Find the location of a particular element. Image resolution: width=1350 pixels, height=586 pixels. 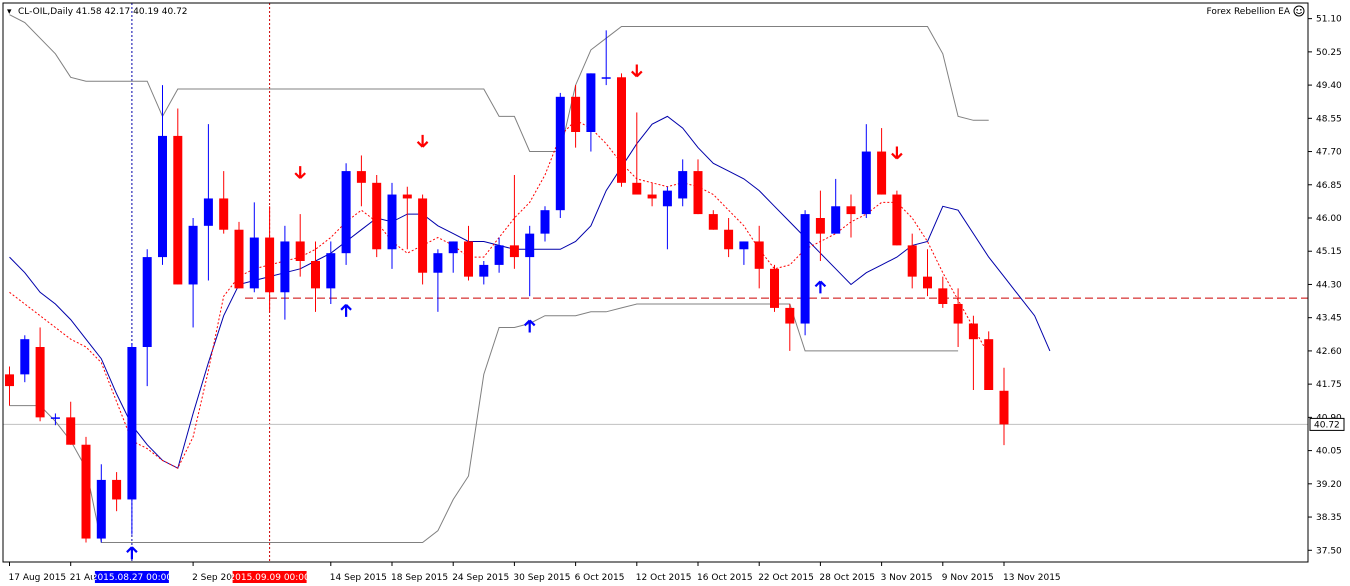

collapse-triangle-icon: ▾ is located at coordinates (9, 12).